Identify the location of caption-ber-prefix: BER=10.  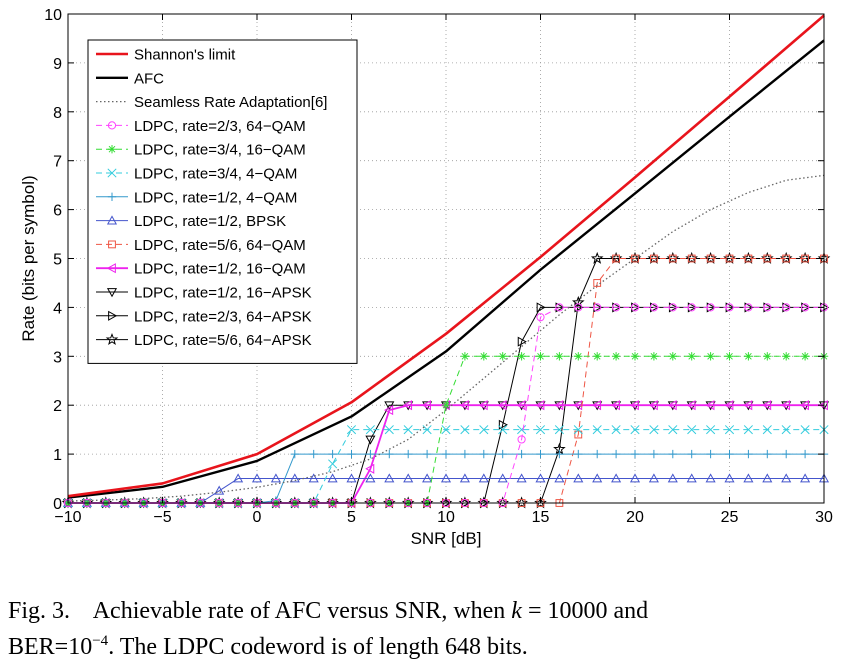
(50, 647).